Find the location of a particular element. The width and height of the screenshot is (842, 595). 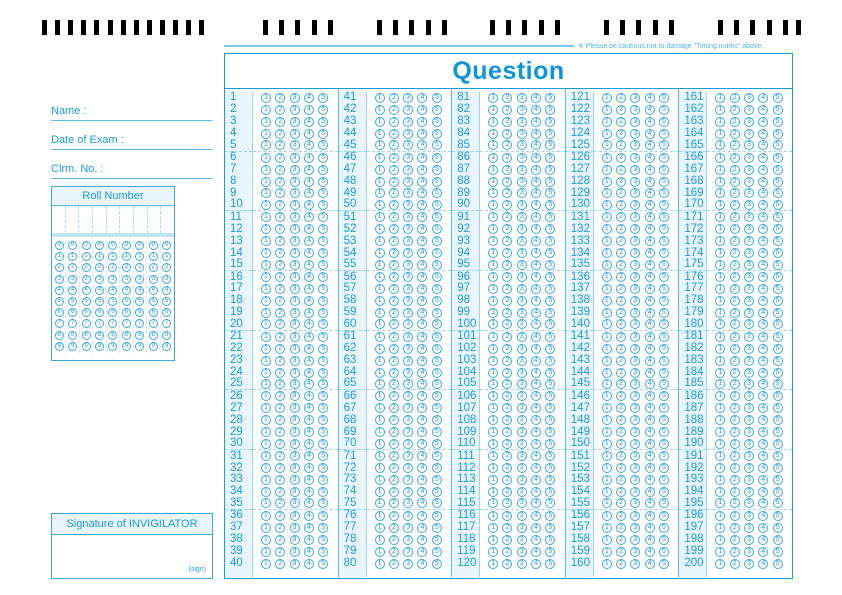

roll-digit-bubble: 0 is located at coordinates (113, 245).